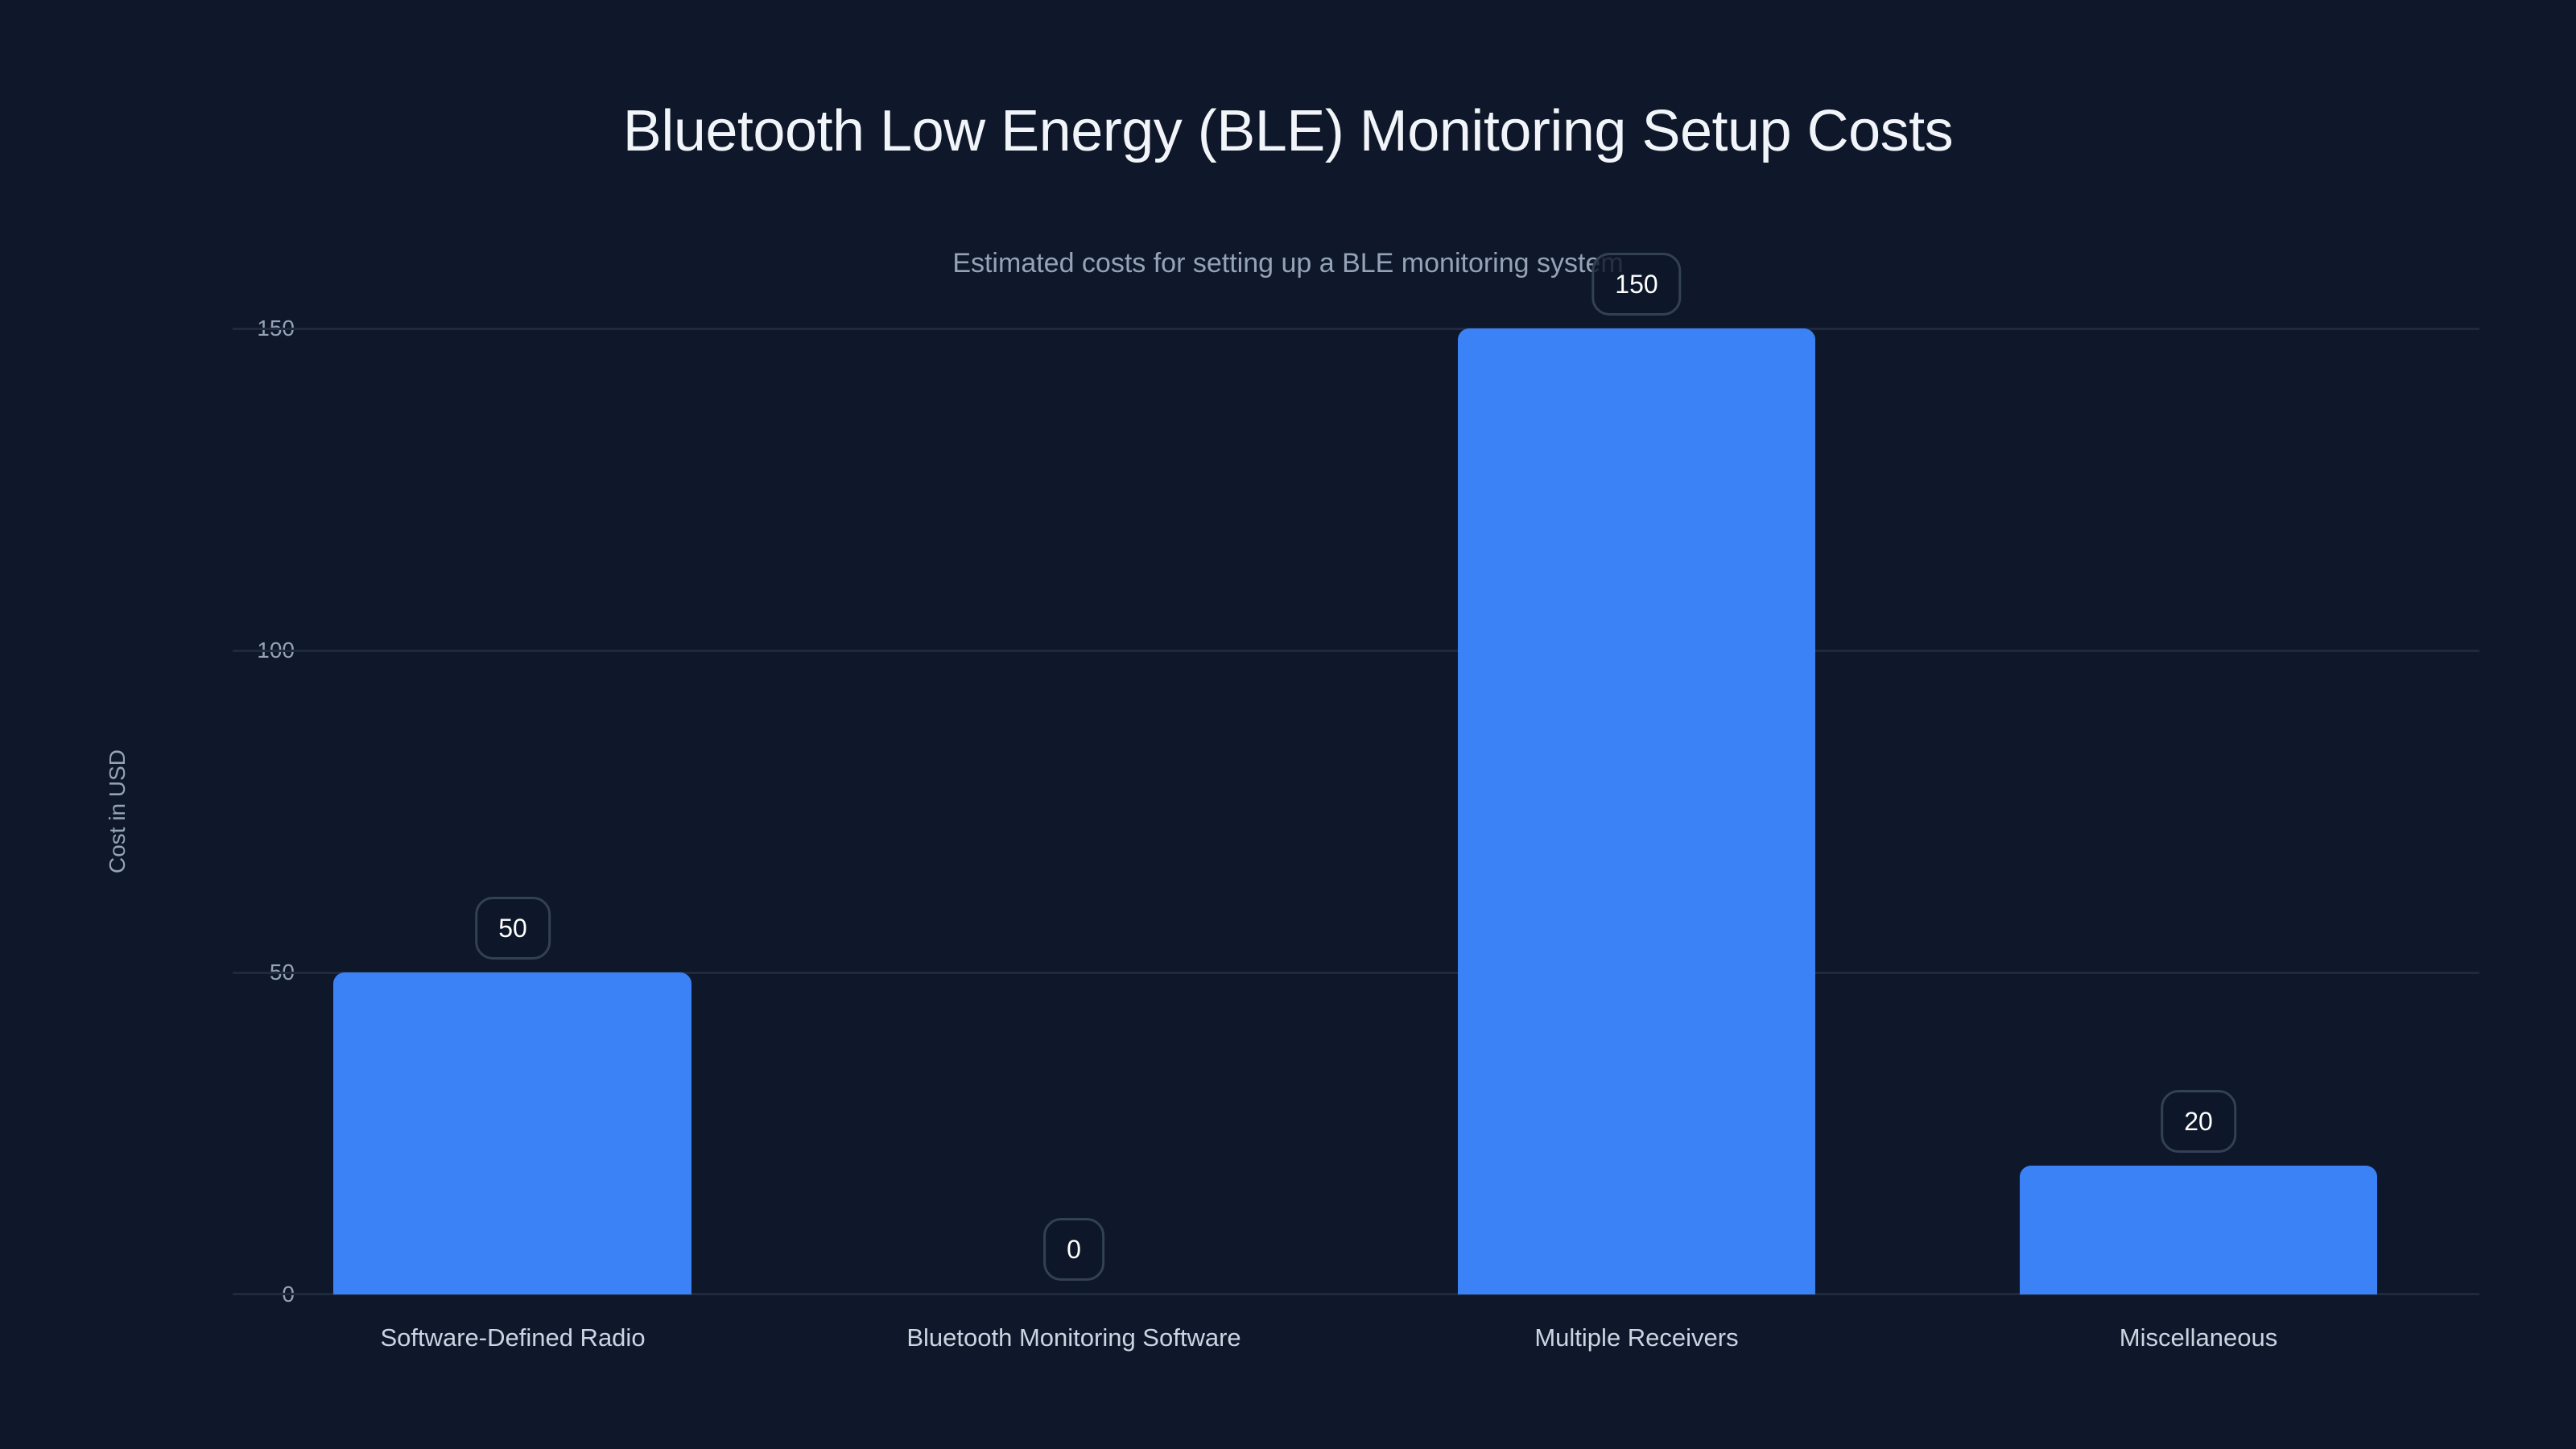 Image resolution: width=2576 pixels, height=1449 pixels. I want to click on x-label-miscellaneous: Miscellaneous, so click(2198, 1337).